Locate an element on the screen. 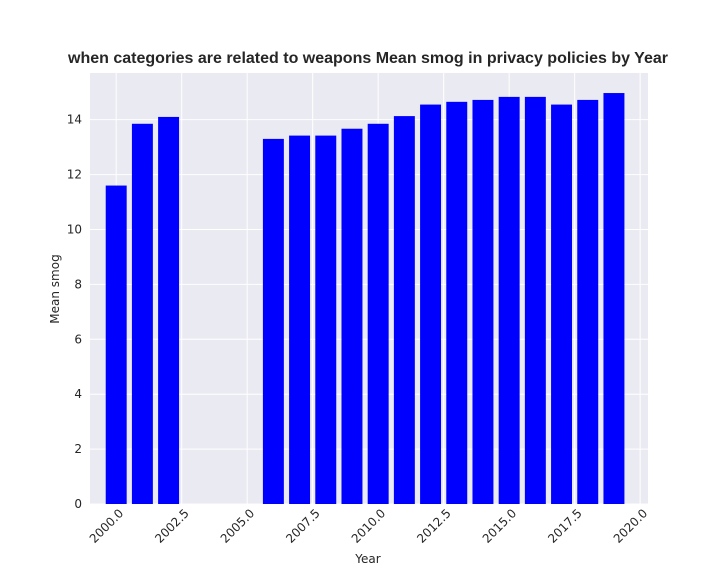  bar-2006 is located at coordinates (273, 321).